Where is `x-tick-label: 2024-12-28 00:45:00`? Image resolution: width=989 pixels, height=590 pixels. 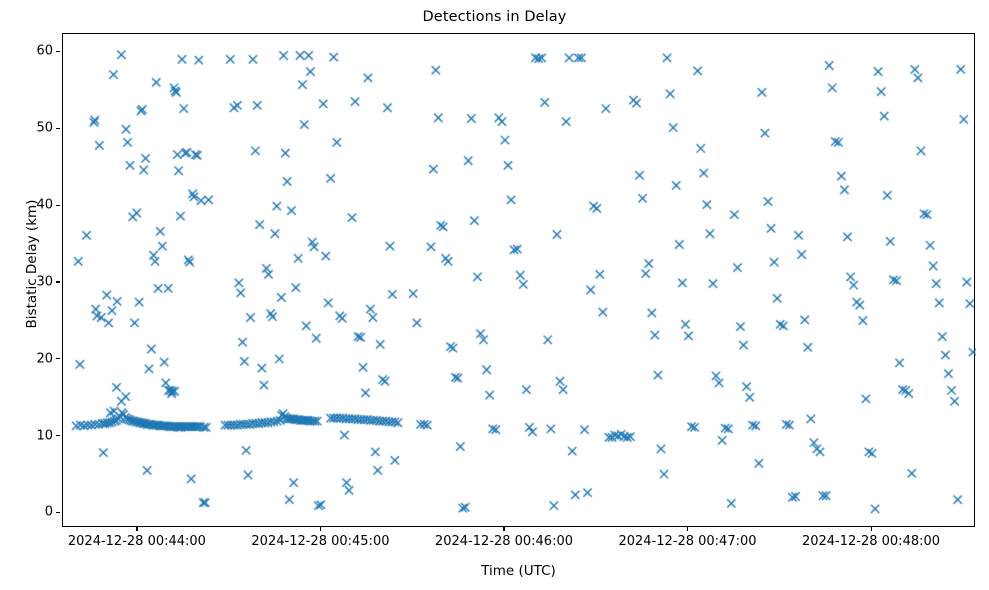
x-tick-label: 2024-12-28 00:45:00 is located at coordinates (320, 541).